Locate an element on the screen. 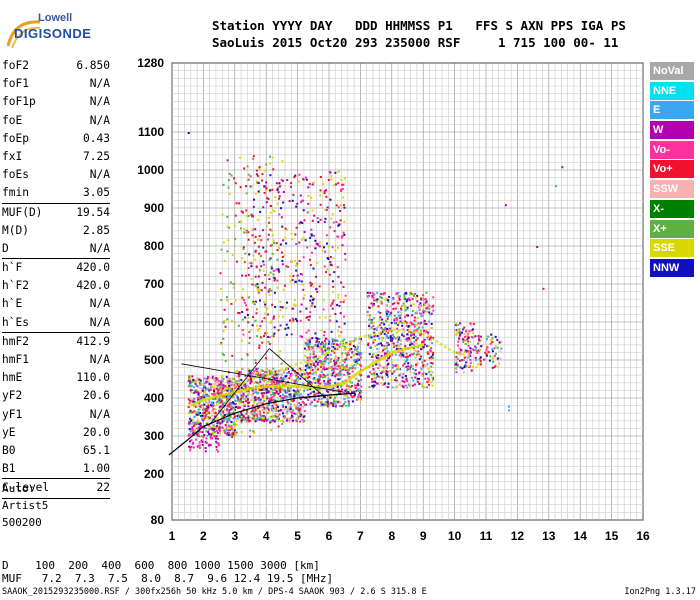 This screenshot has width=700, height=600. param-row: h`F 420.0 is located at coordinates (56, 268).